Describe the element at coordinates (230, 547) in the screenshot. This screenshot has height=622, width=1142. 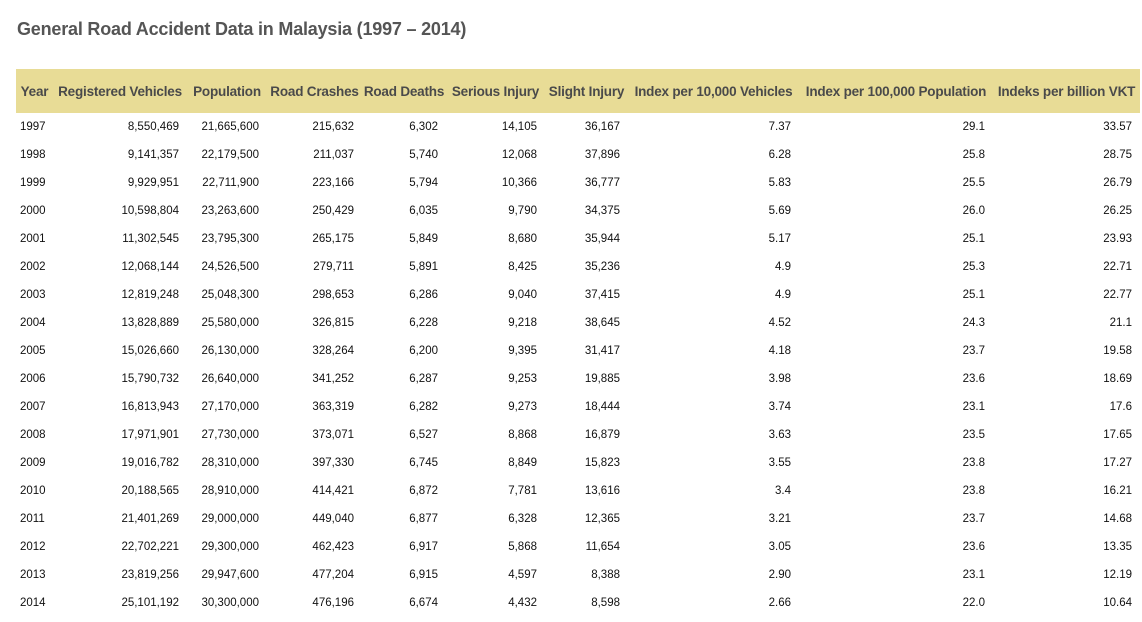
I see `population-cell: 29,300,000` at that location.